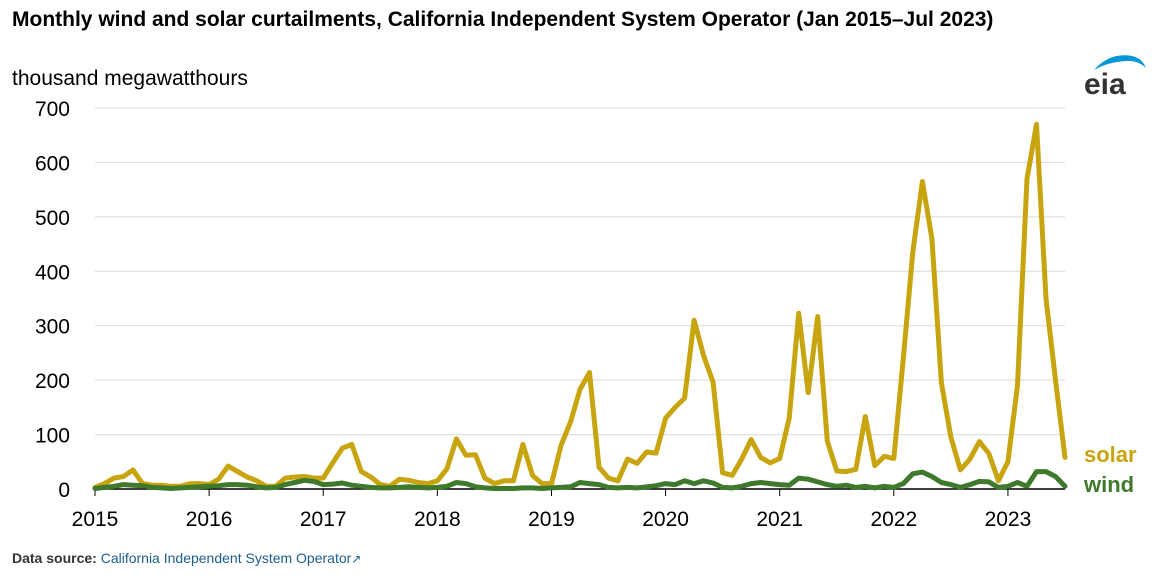 Image resolution: width=1165 pixels, height=576 pixels. Describe the element at coordinates (130, 78) in the screenshot. I see `y-axis-unit-label: thousand megawatthours` at that location.